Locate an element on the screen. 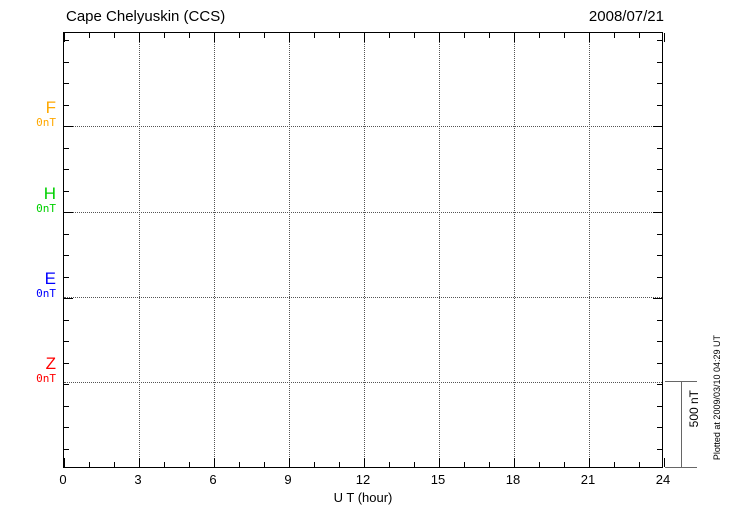 Image resolution: width=730 pixels, height=520 pixels. scale-bar-label: 500 nT is located at coordinates (694, 409).